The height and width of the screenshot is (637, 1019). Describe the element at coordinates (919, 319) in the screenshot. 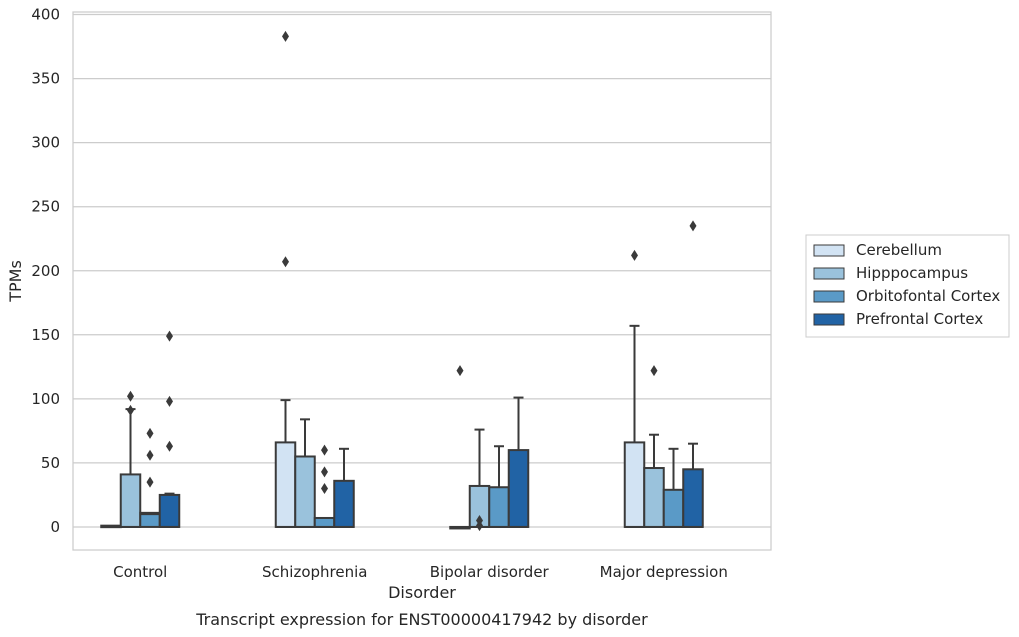

I see `legend-label: Prefrontal Cortex` at that location.